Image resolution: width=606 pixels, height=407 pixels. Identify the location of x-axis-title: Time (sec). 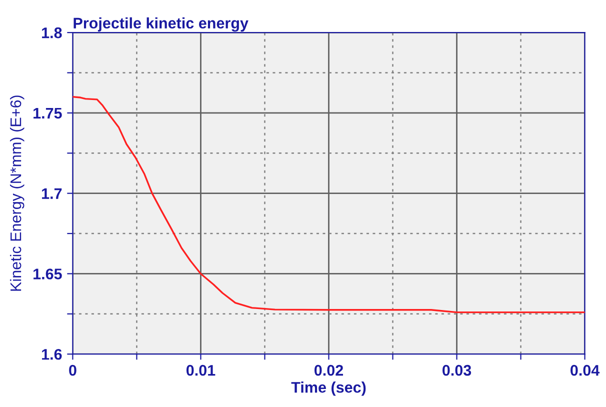
(328, 389).